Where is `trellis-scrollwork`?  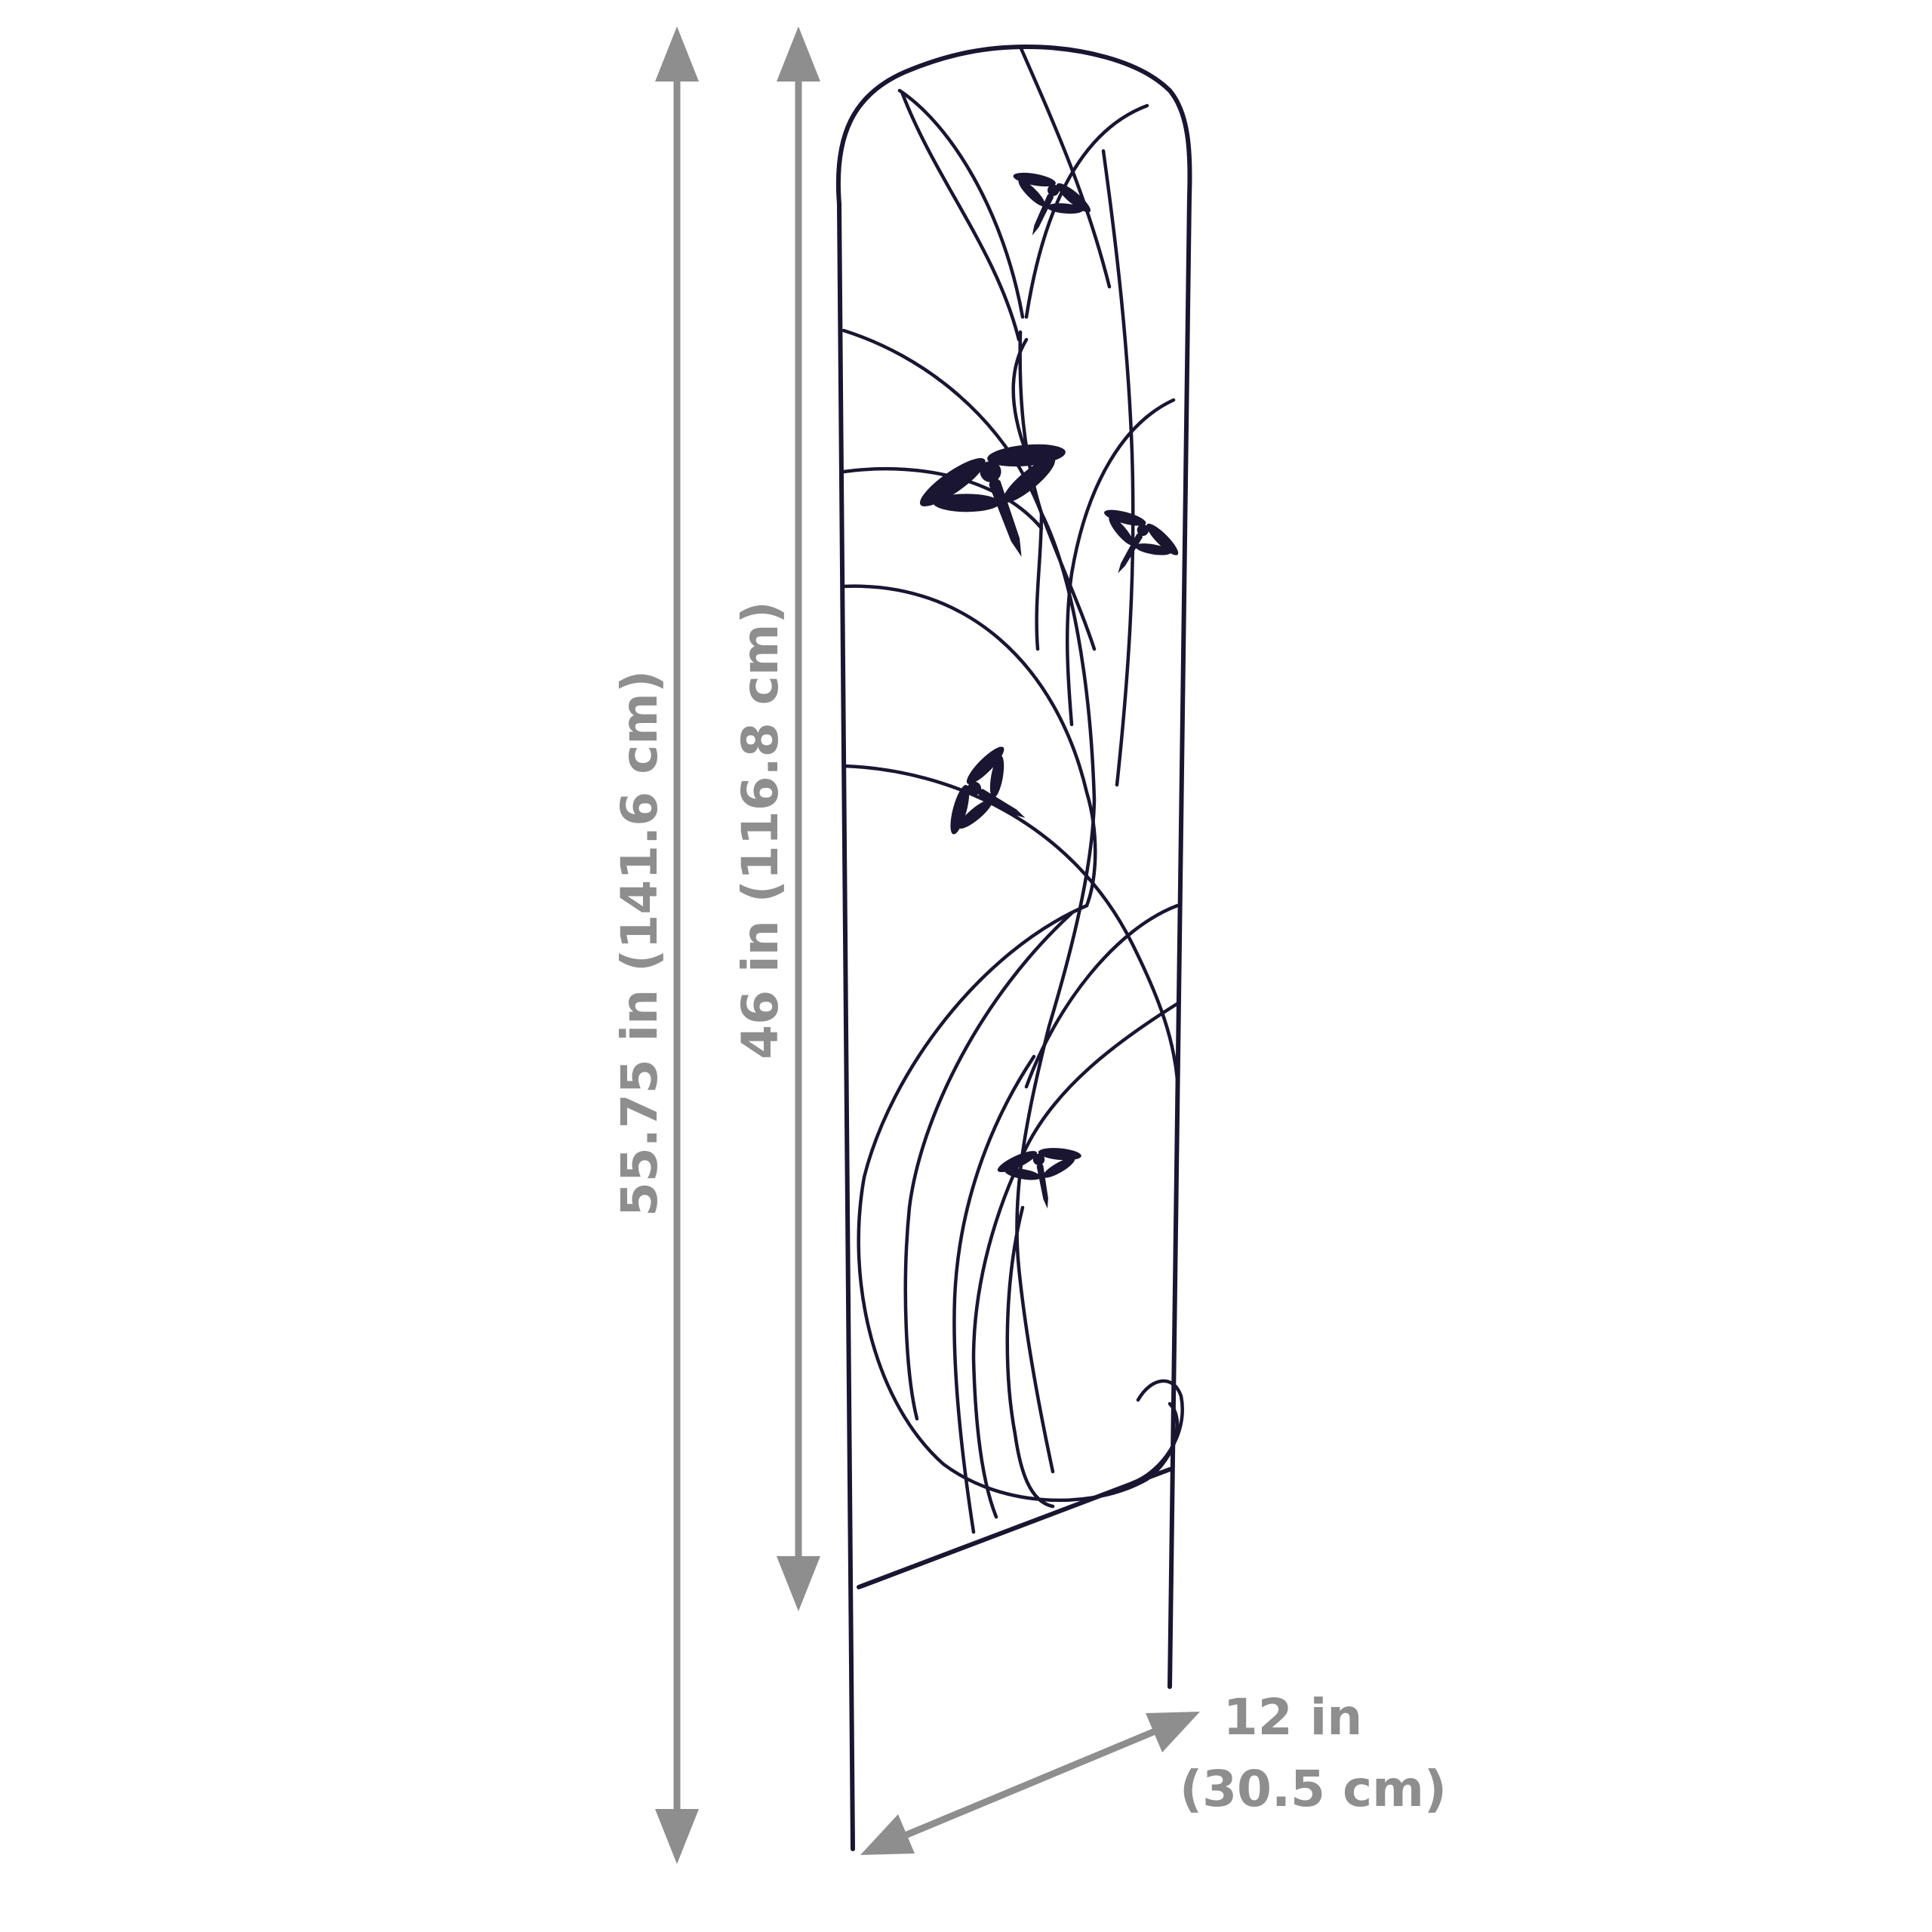 trellis-scrollwork is located at coordinates (1012, 789).